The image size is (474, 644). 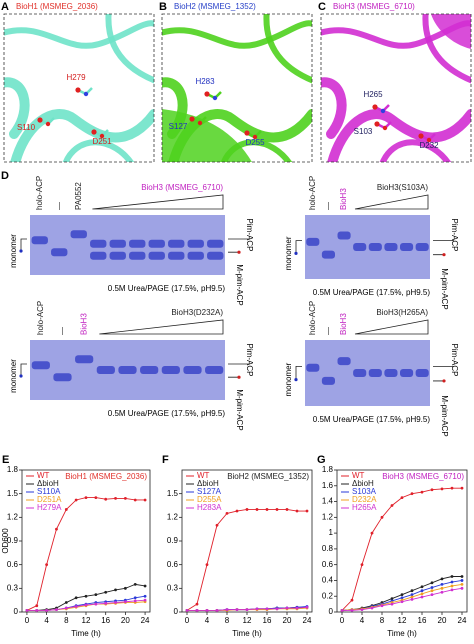 I want to click on lane-label: PA0552, so click(x=78, y=196).